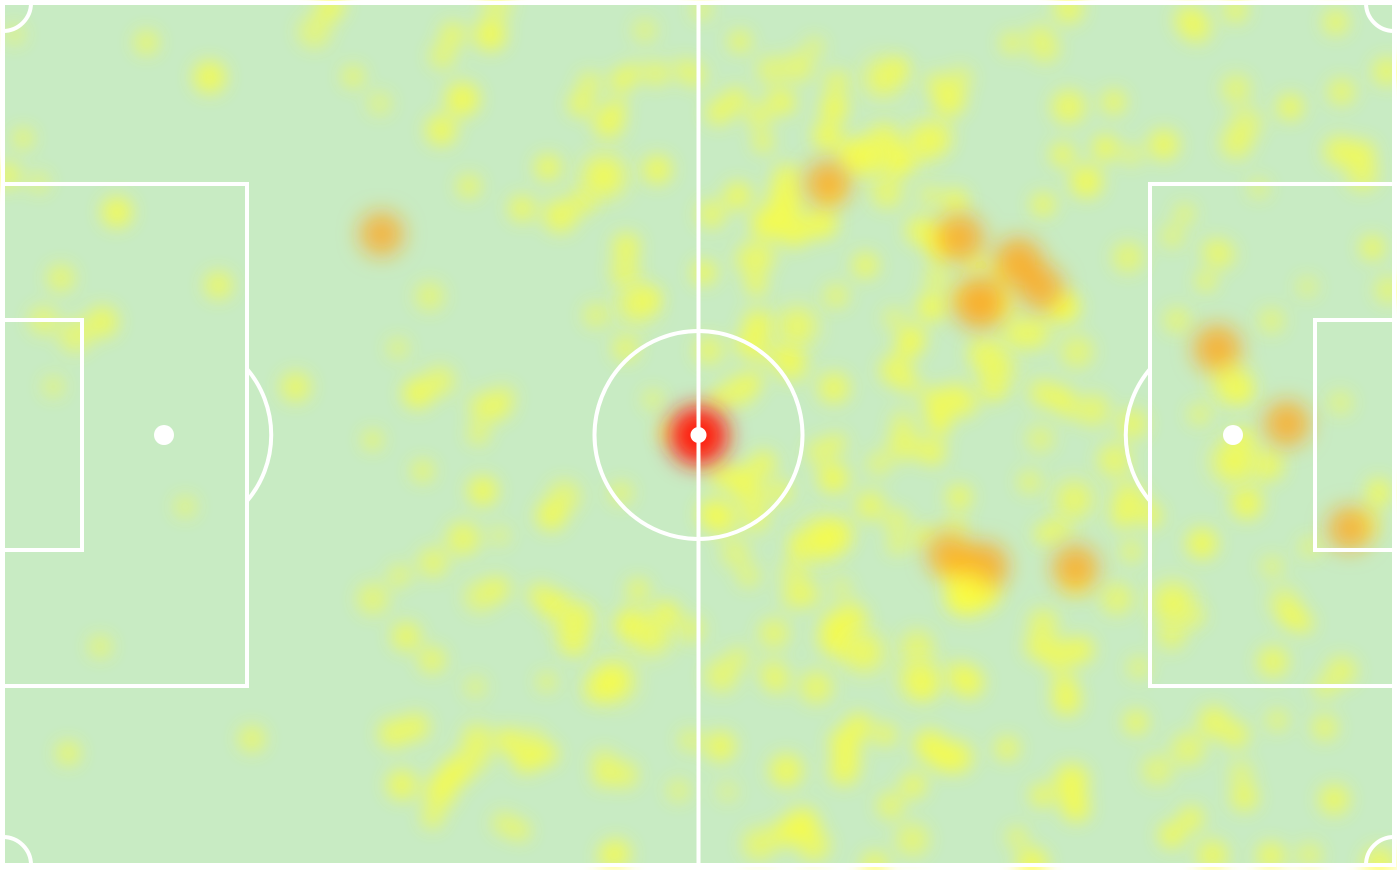 Image resolution: width=1397 pixels, height=870 pixels. What do you see at coordinates (1354, 435) in the screenshot?
I see `right-goal-area` at bounding box center [1354, 435].